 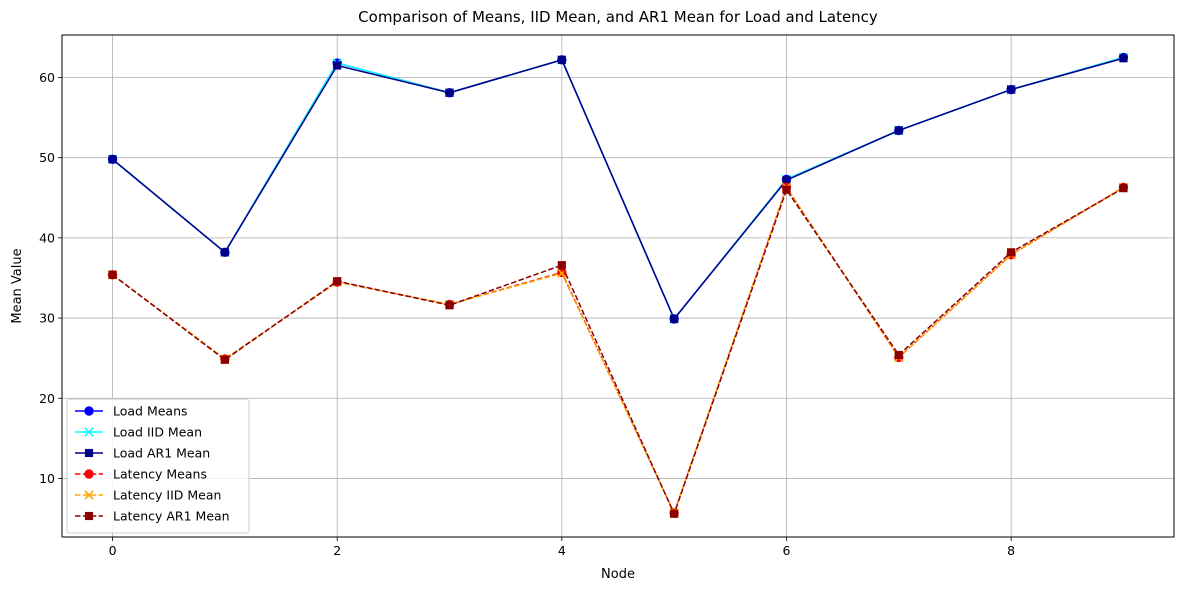 I want to click on legend-box, so click(x=158, y=466).